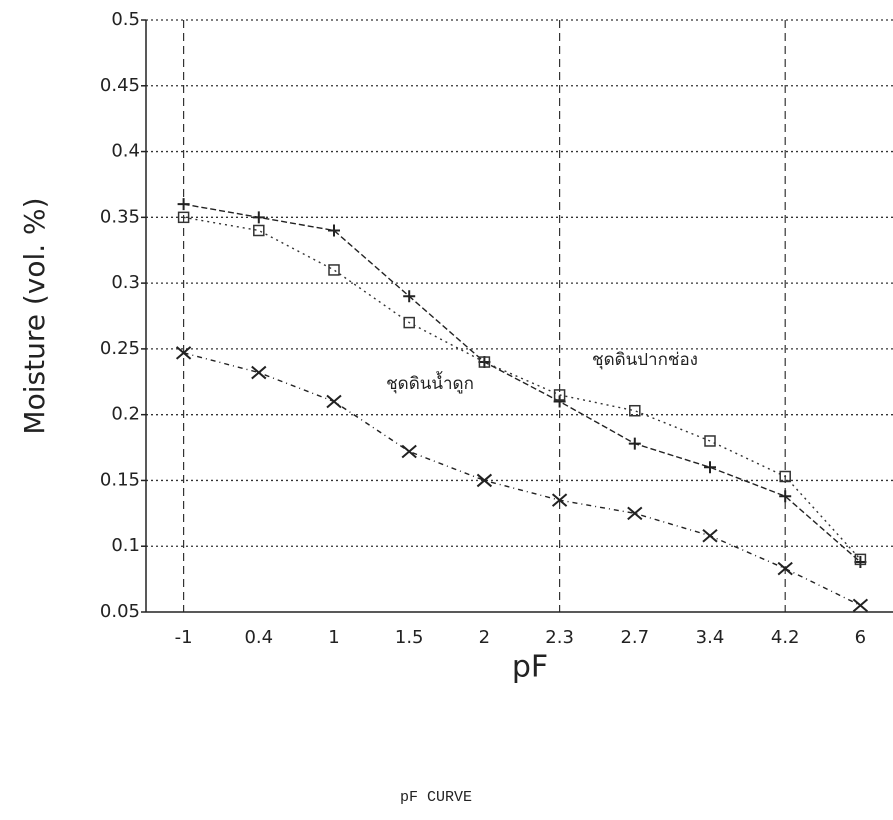 This screenshot has height=820, width=893. What do you see at coordinates (530, 667) in the screenshot?
I see `x-axis-label: pF` at bounding box center [530, 667].